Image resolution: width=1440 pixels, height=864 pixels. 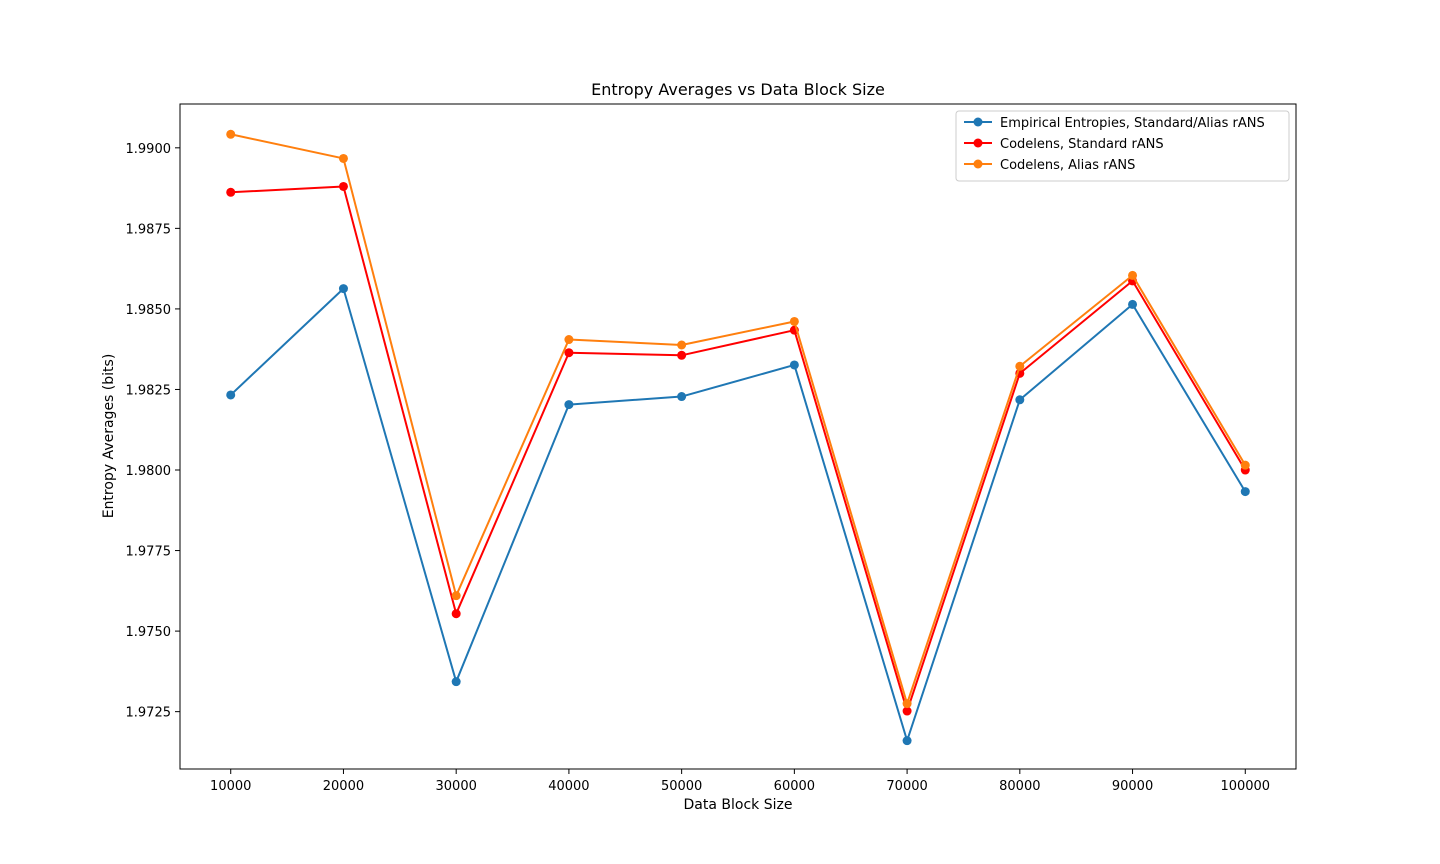 What do you see at coordinates (906, 786) in the screenshot?
I see `x-tick-label: 70000` at bounding box center [906, 786].